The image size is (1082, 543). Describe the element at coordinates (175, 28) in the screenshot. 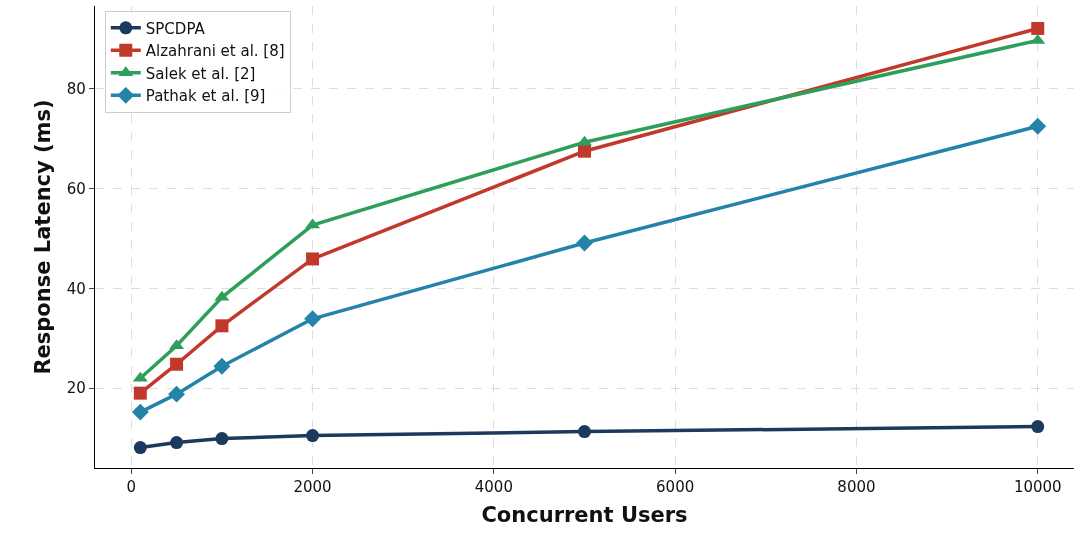

I see `legend-label: SPCDPA` at that location.